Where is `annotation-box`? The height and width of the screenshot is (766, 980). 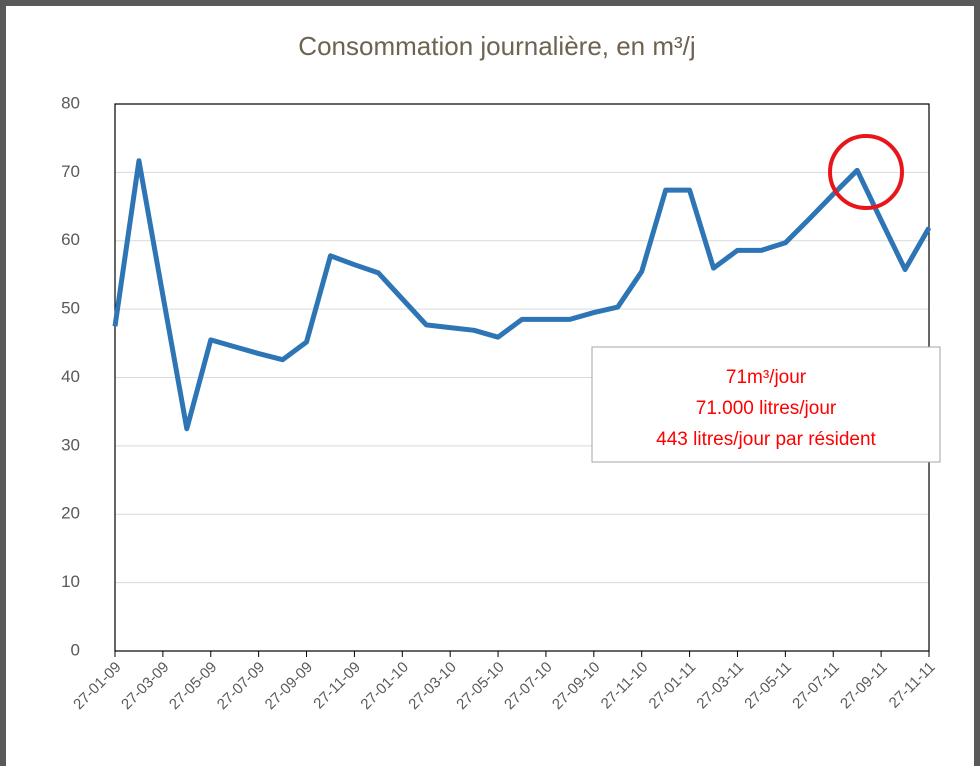 annotation-box is located at coordinates (766, 404).